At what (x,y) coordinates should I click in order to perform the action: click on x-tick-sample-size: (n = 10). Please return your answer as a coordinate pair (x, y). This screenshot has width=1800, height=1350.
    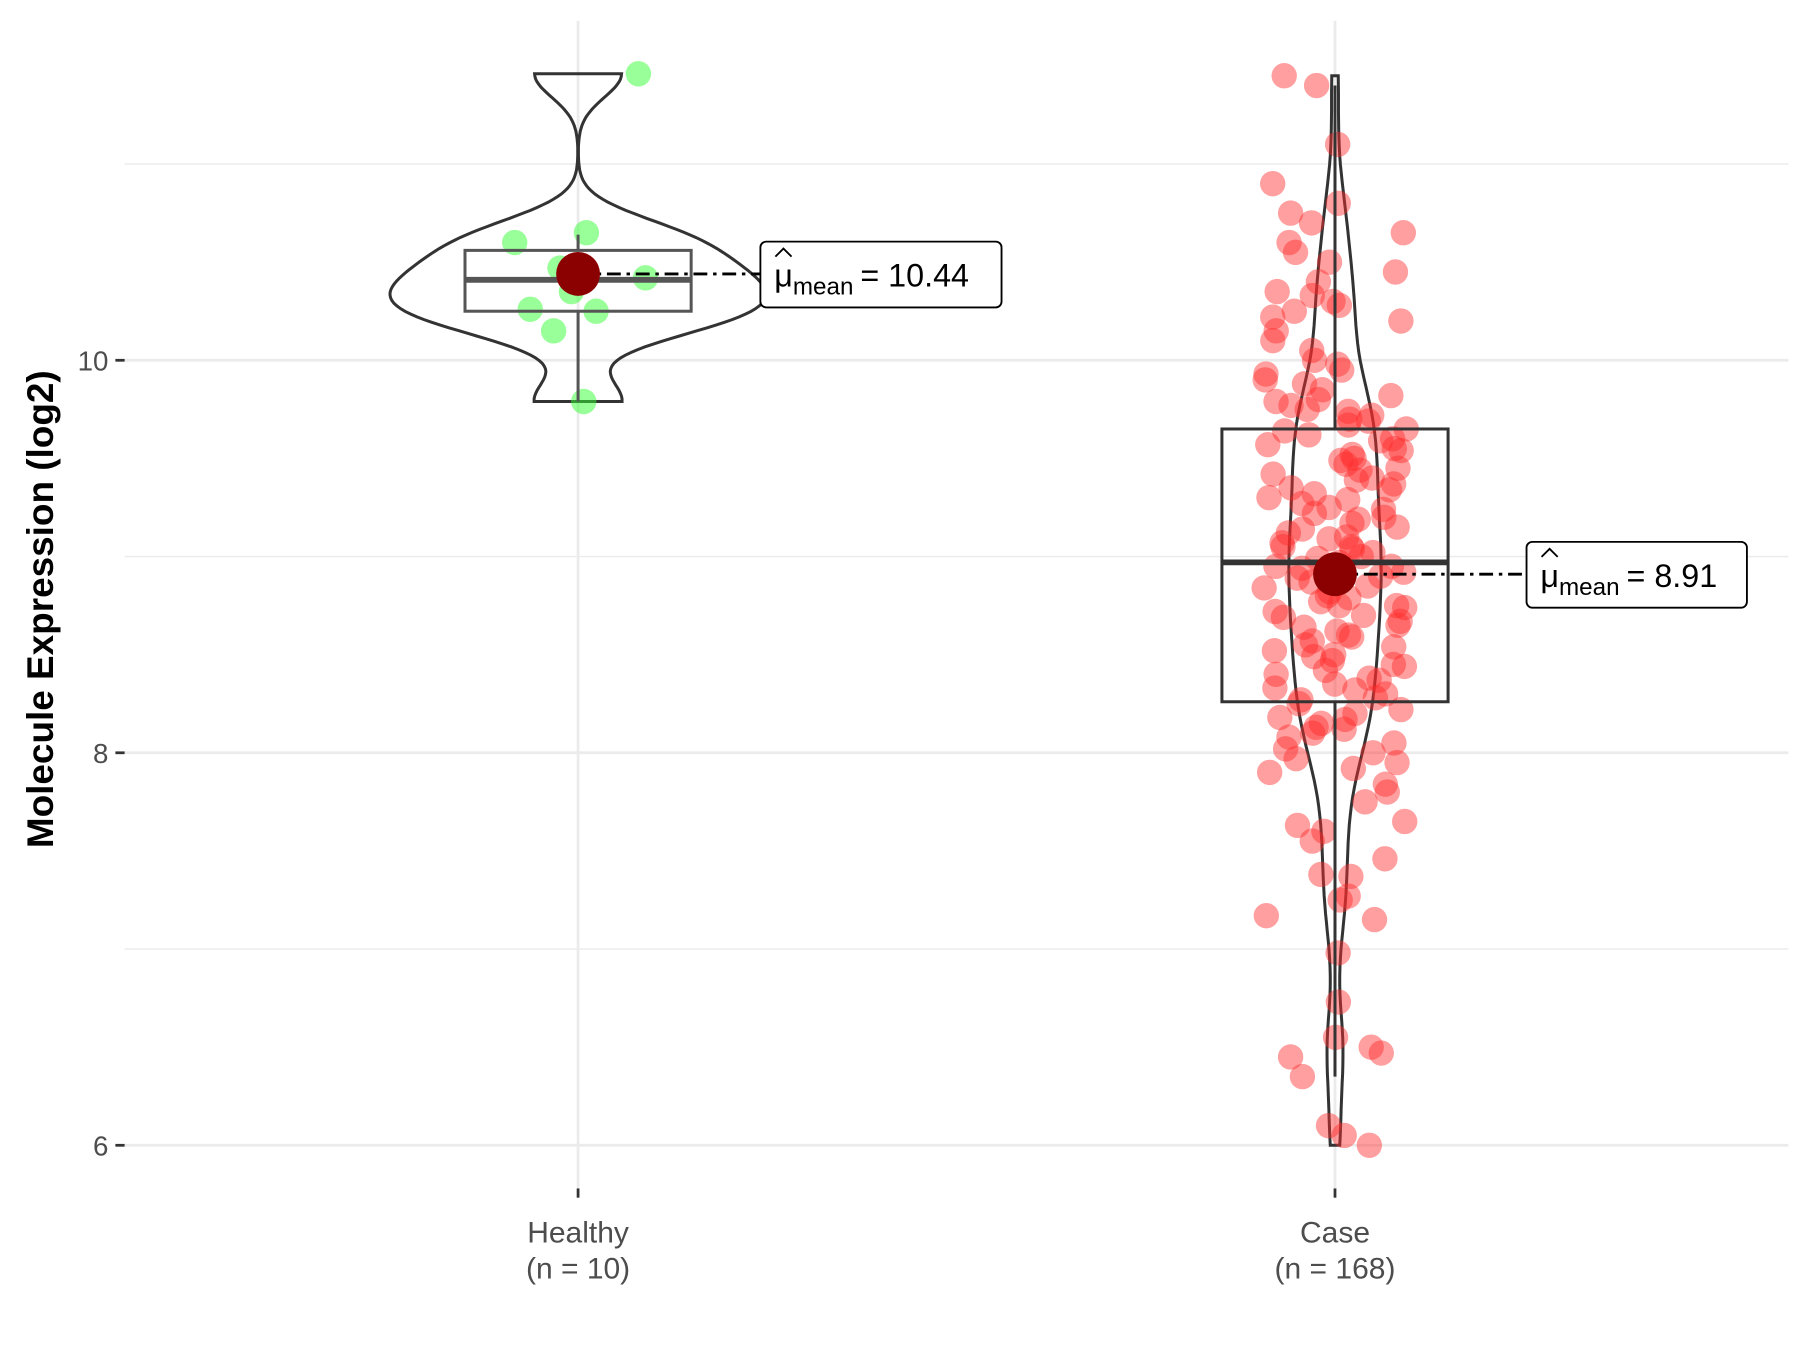
    Looking at the image, I should click on (578, 1268).